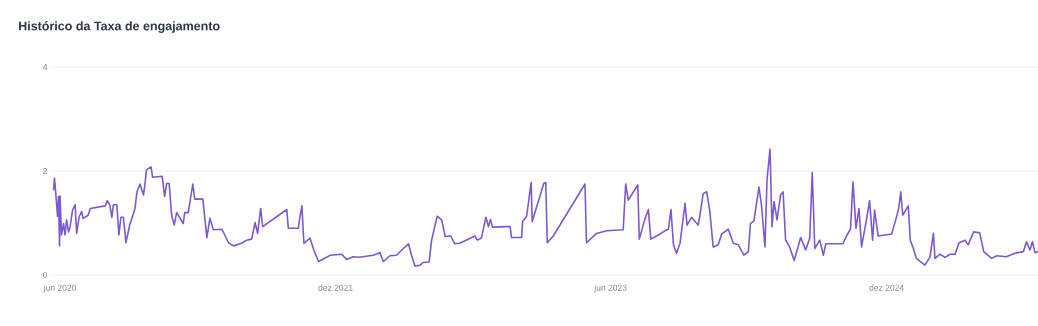 The image size is (1038, 326). Describe the element at coordinates (610, 288) in the screenshot. I see `x-tick-label: jun 2023` at that location.